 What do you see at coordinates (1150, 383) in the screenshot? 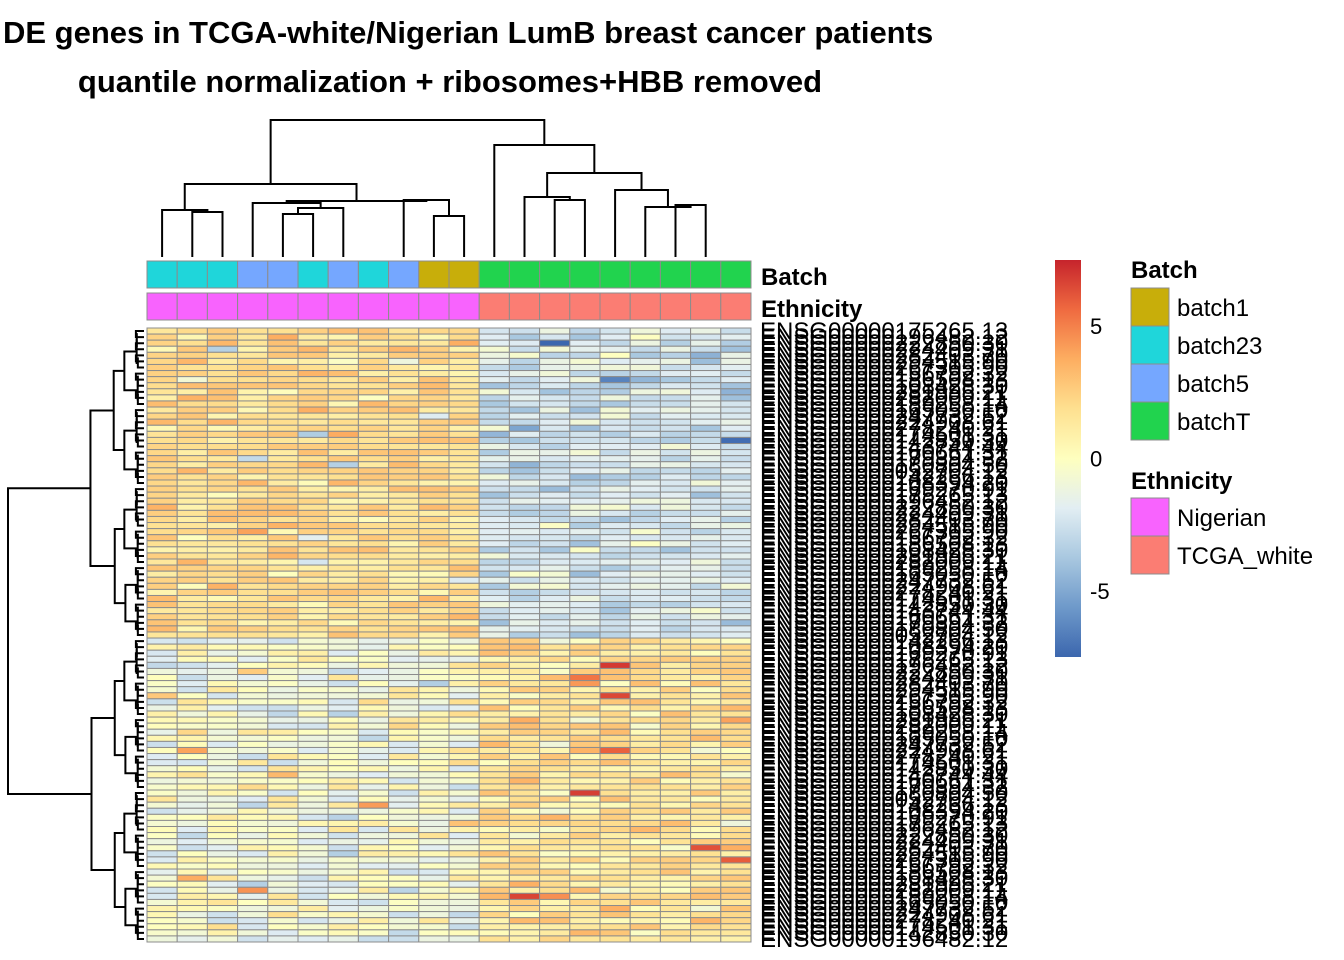
I see `legend-swatch` at bounding box center [1150, 383].